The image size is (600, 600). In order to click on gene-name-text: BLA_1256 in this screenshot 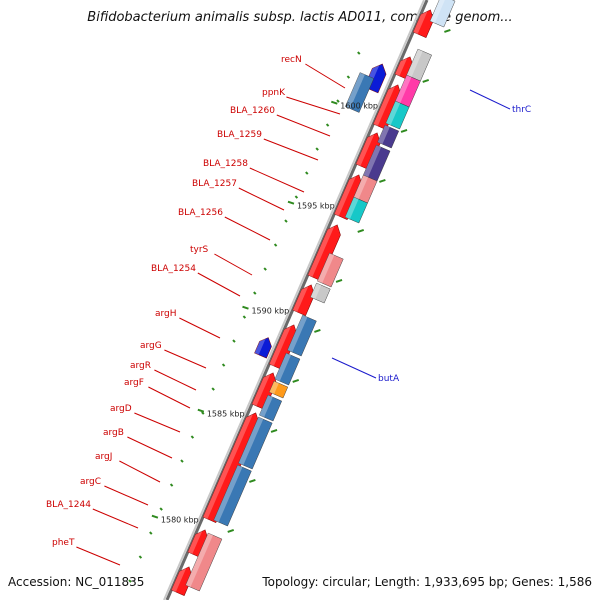, I will do `click(200, 213)`.